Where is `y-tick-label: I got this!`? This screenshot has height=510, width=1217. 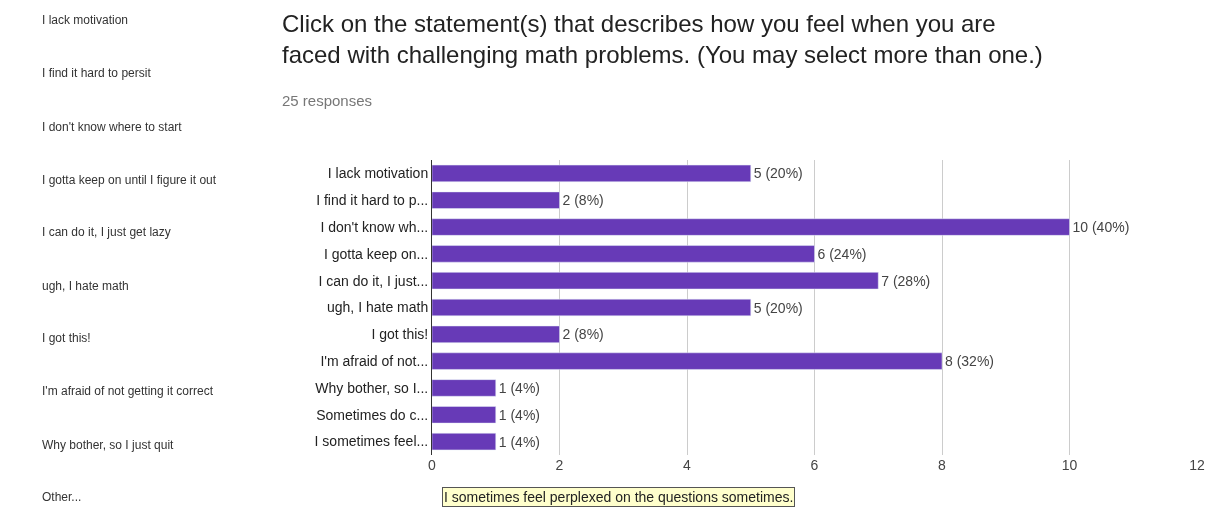
y-tick-label: I got this! is located at coordinates (400, 334).